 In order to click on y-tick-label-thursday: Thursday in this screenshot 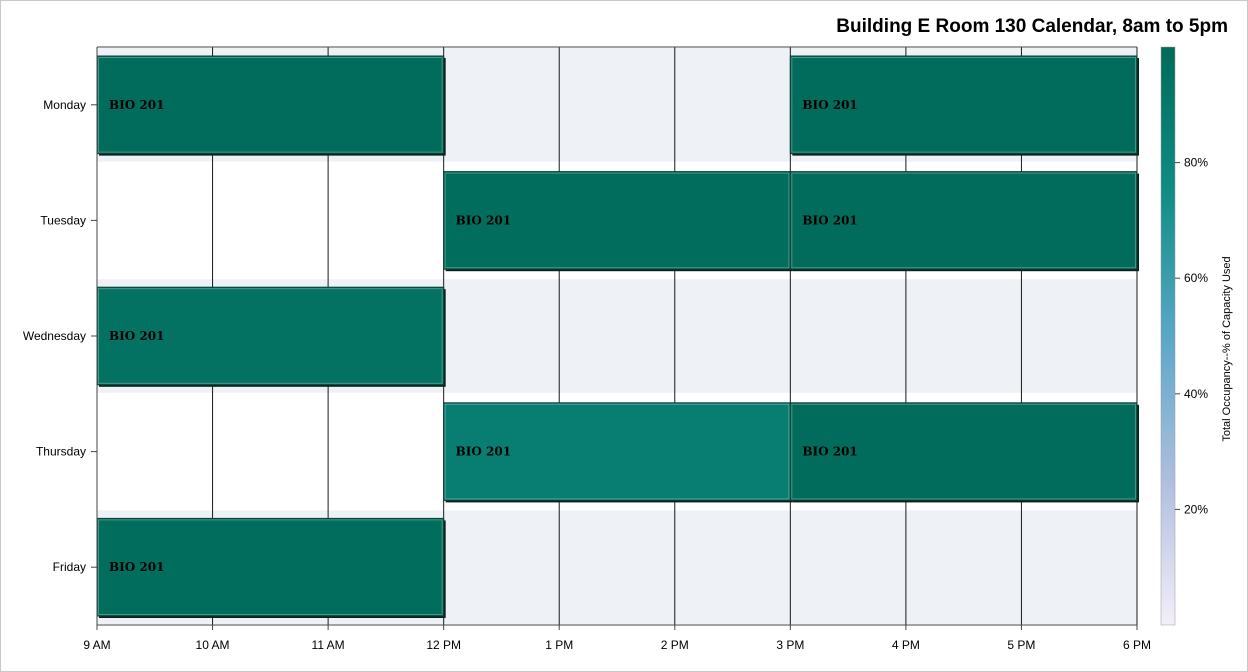, I will do `click(61, 452)`.